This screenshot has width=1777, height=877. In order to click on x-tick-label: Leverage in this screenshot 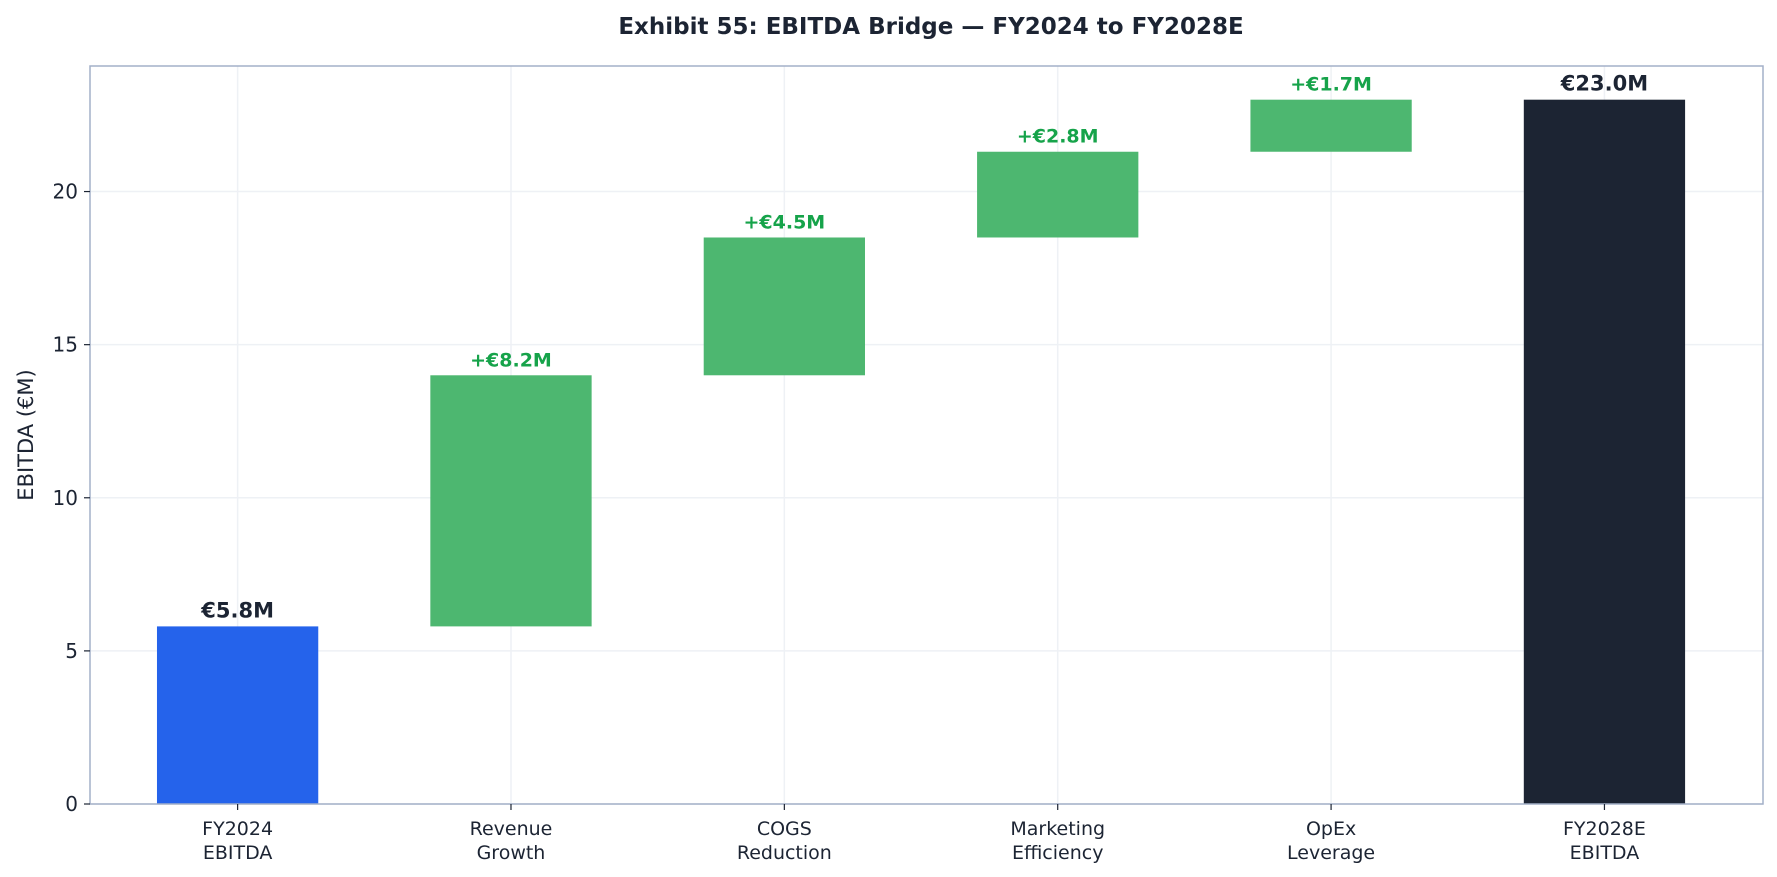, I will do `click(1331, 853)`.